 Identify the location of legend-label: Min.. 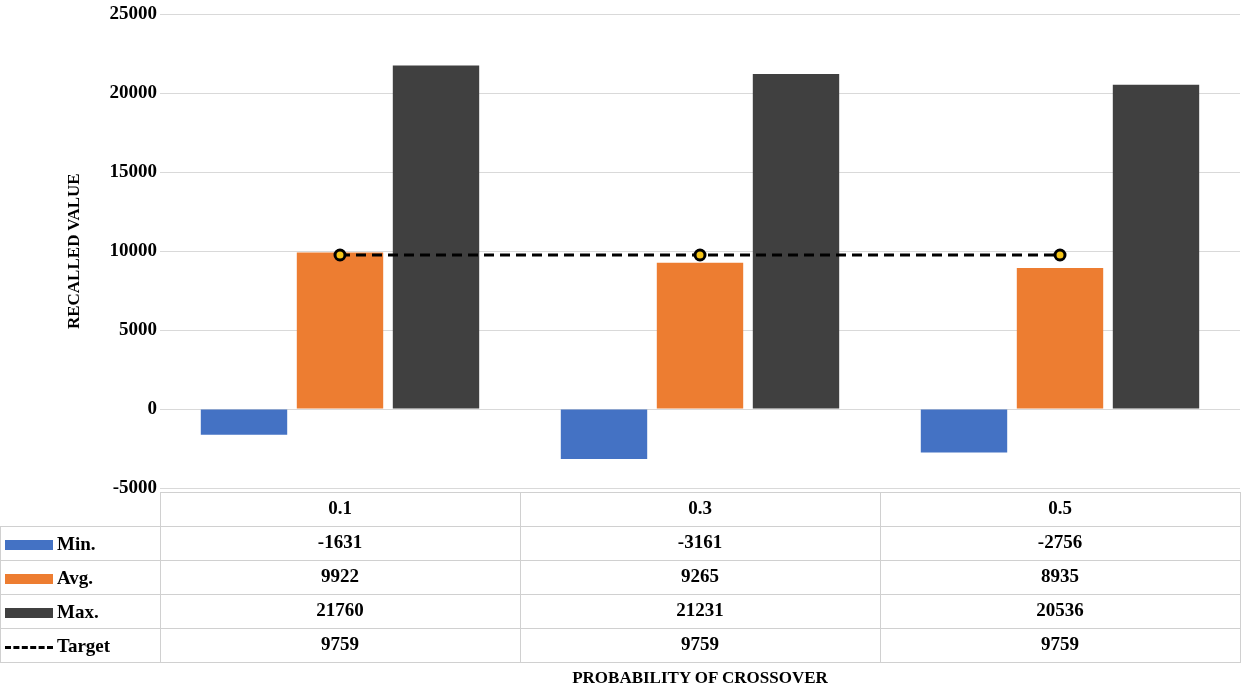
(76, 543).